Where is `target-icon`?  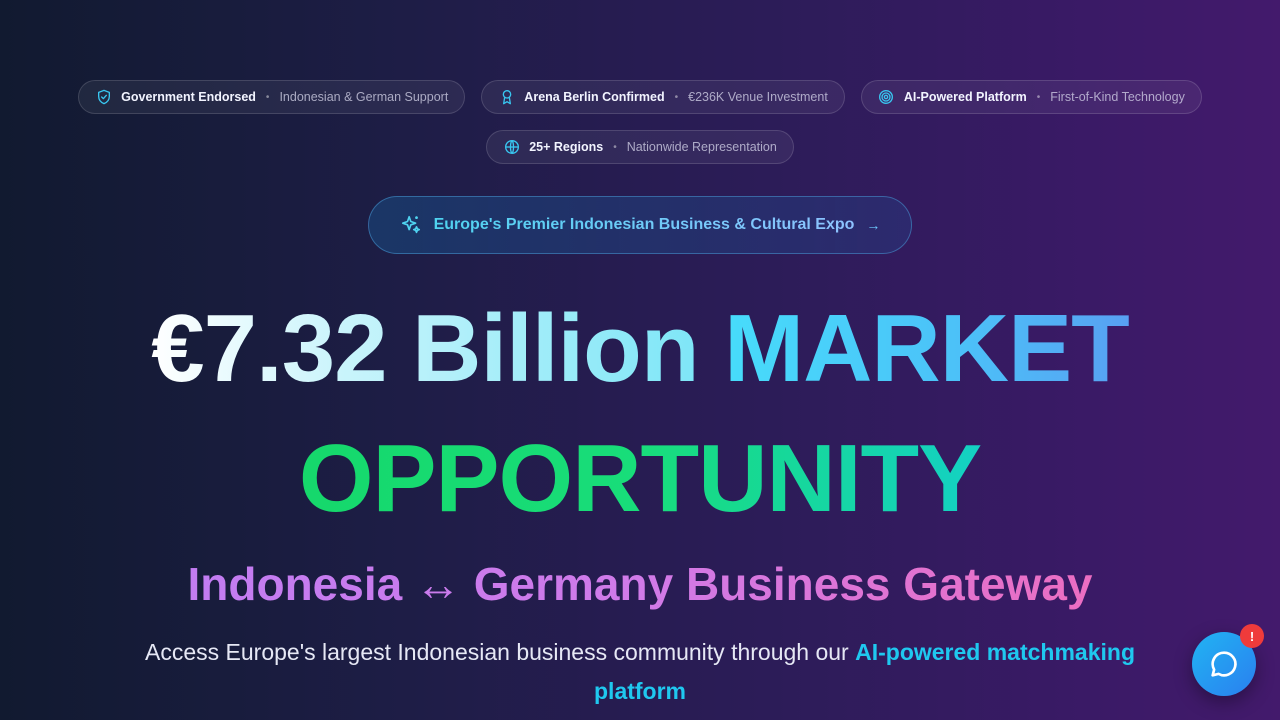 target-icon is located at coordinates (886, 97).